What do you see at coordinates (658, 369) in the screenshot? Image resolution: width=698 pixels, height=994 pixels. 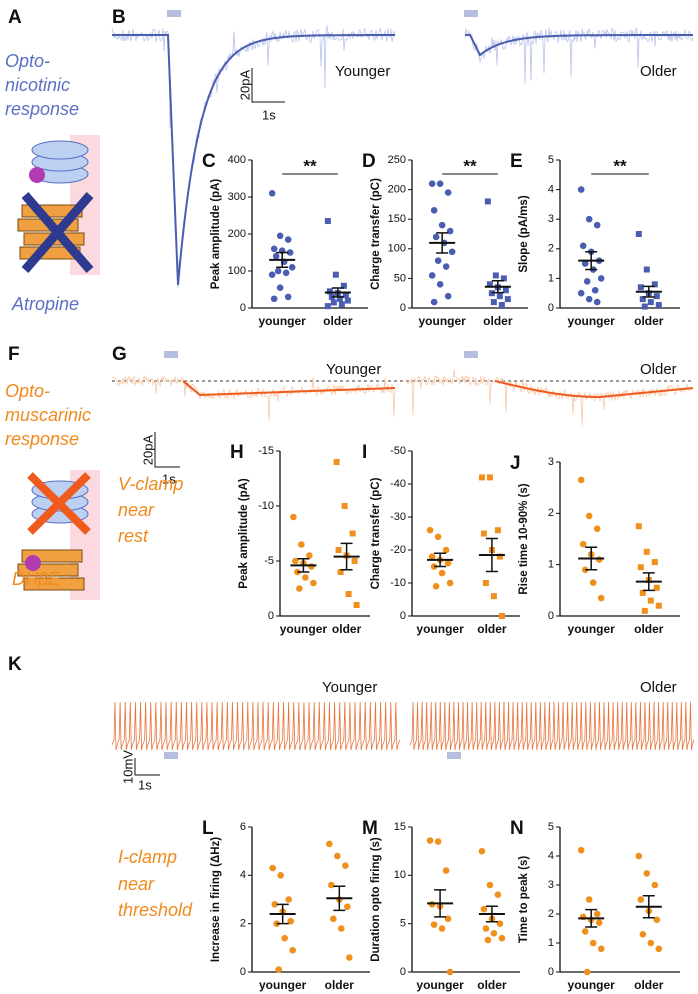 I see `figure-text: Older` at bounding box center [658, 369].